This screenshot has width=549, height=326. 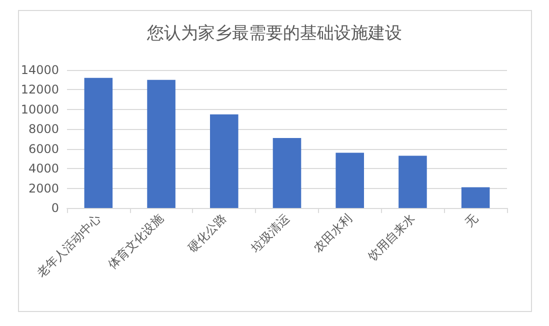 I want to click on x-tick-label: 农田水利, so click(x=332, y=233).